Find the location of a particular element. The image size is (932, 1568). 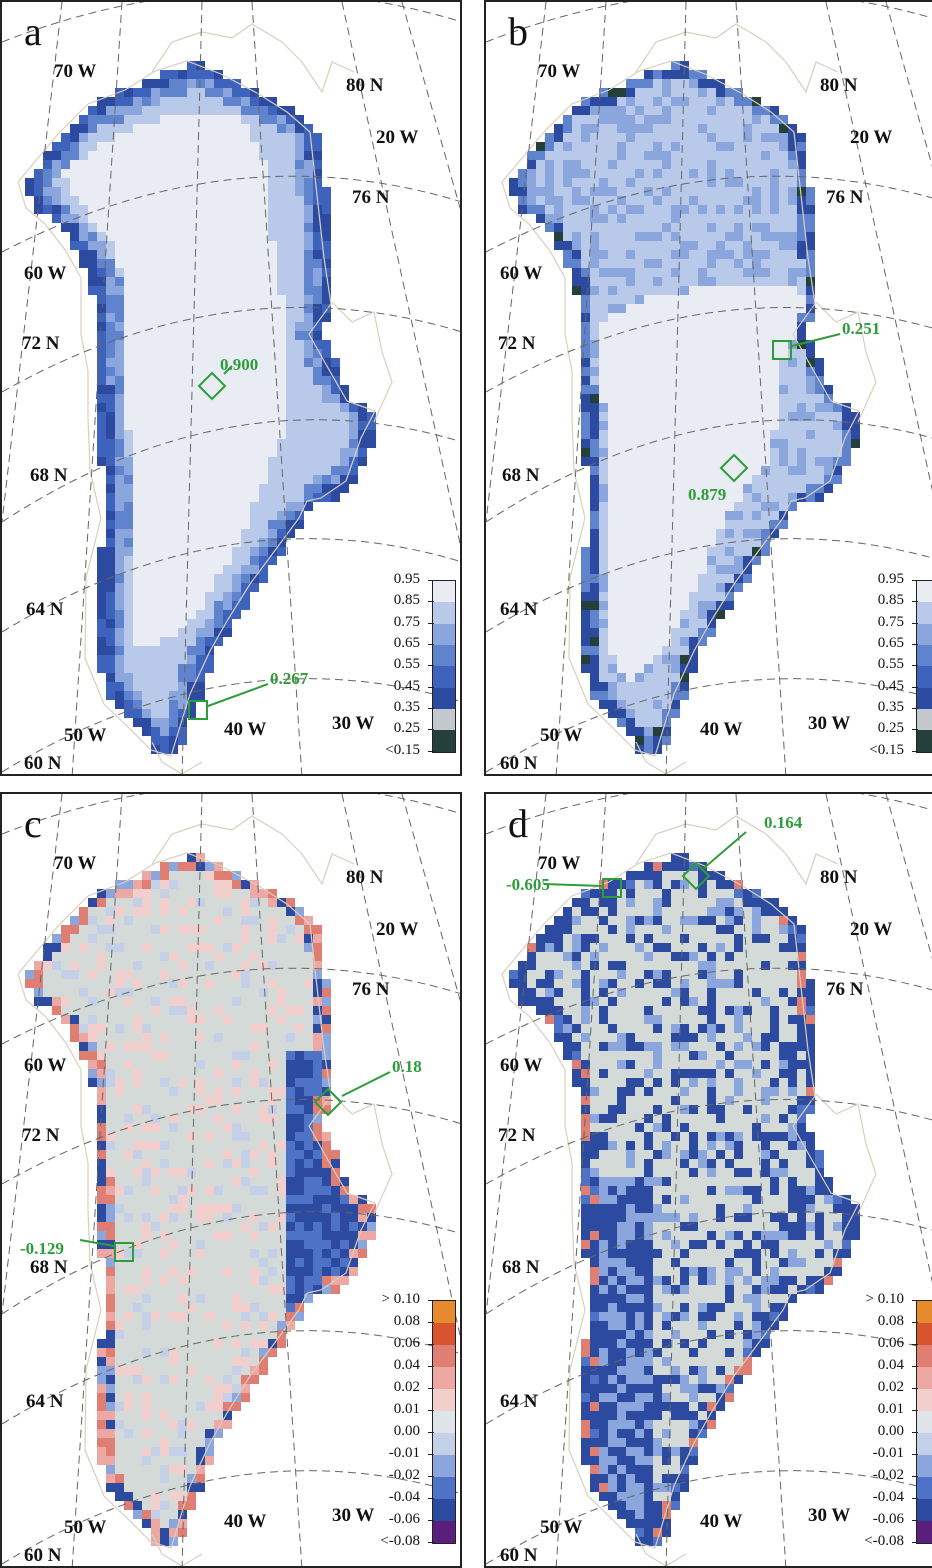

legend-tick-label: 0.01 is located at coordinates (890, 1409).